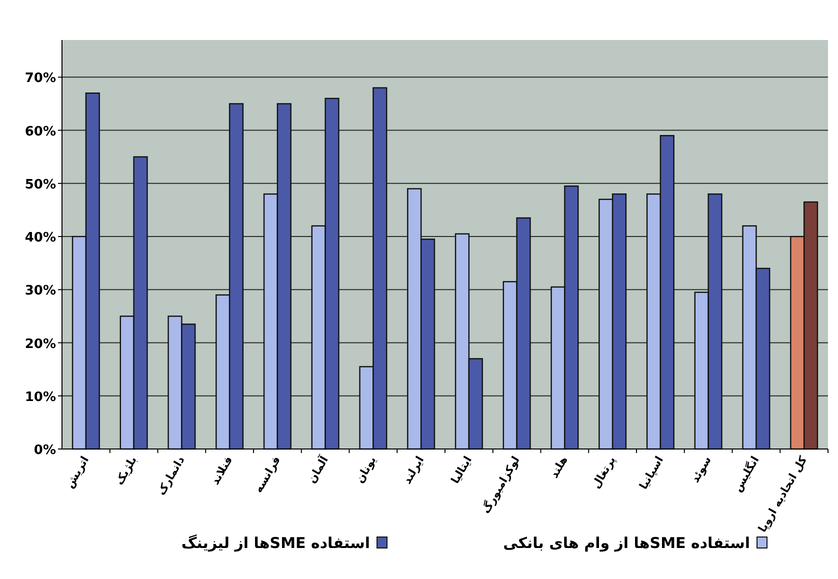  What do you see at coordinates (40, 132) in the screenshot?
I see `y-tick-label: 60%` at bounding box center [40, 132].